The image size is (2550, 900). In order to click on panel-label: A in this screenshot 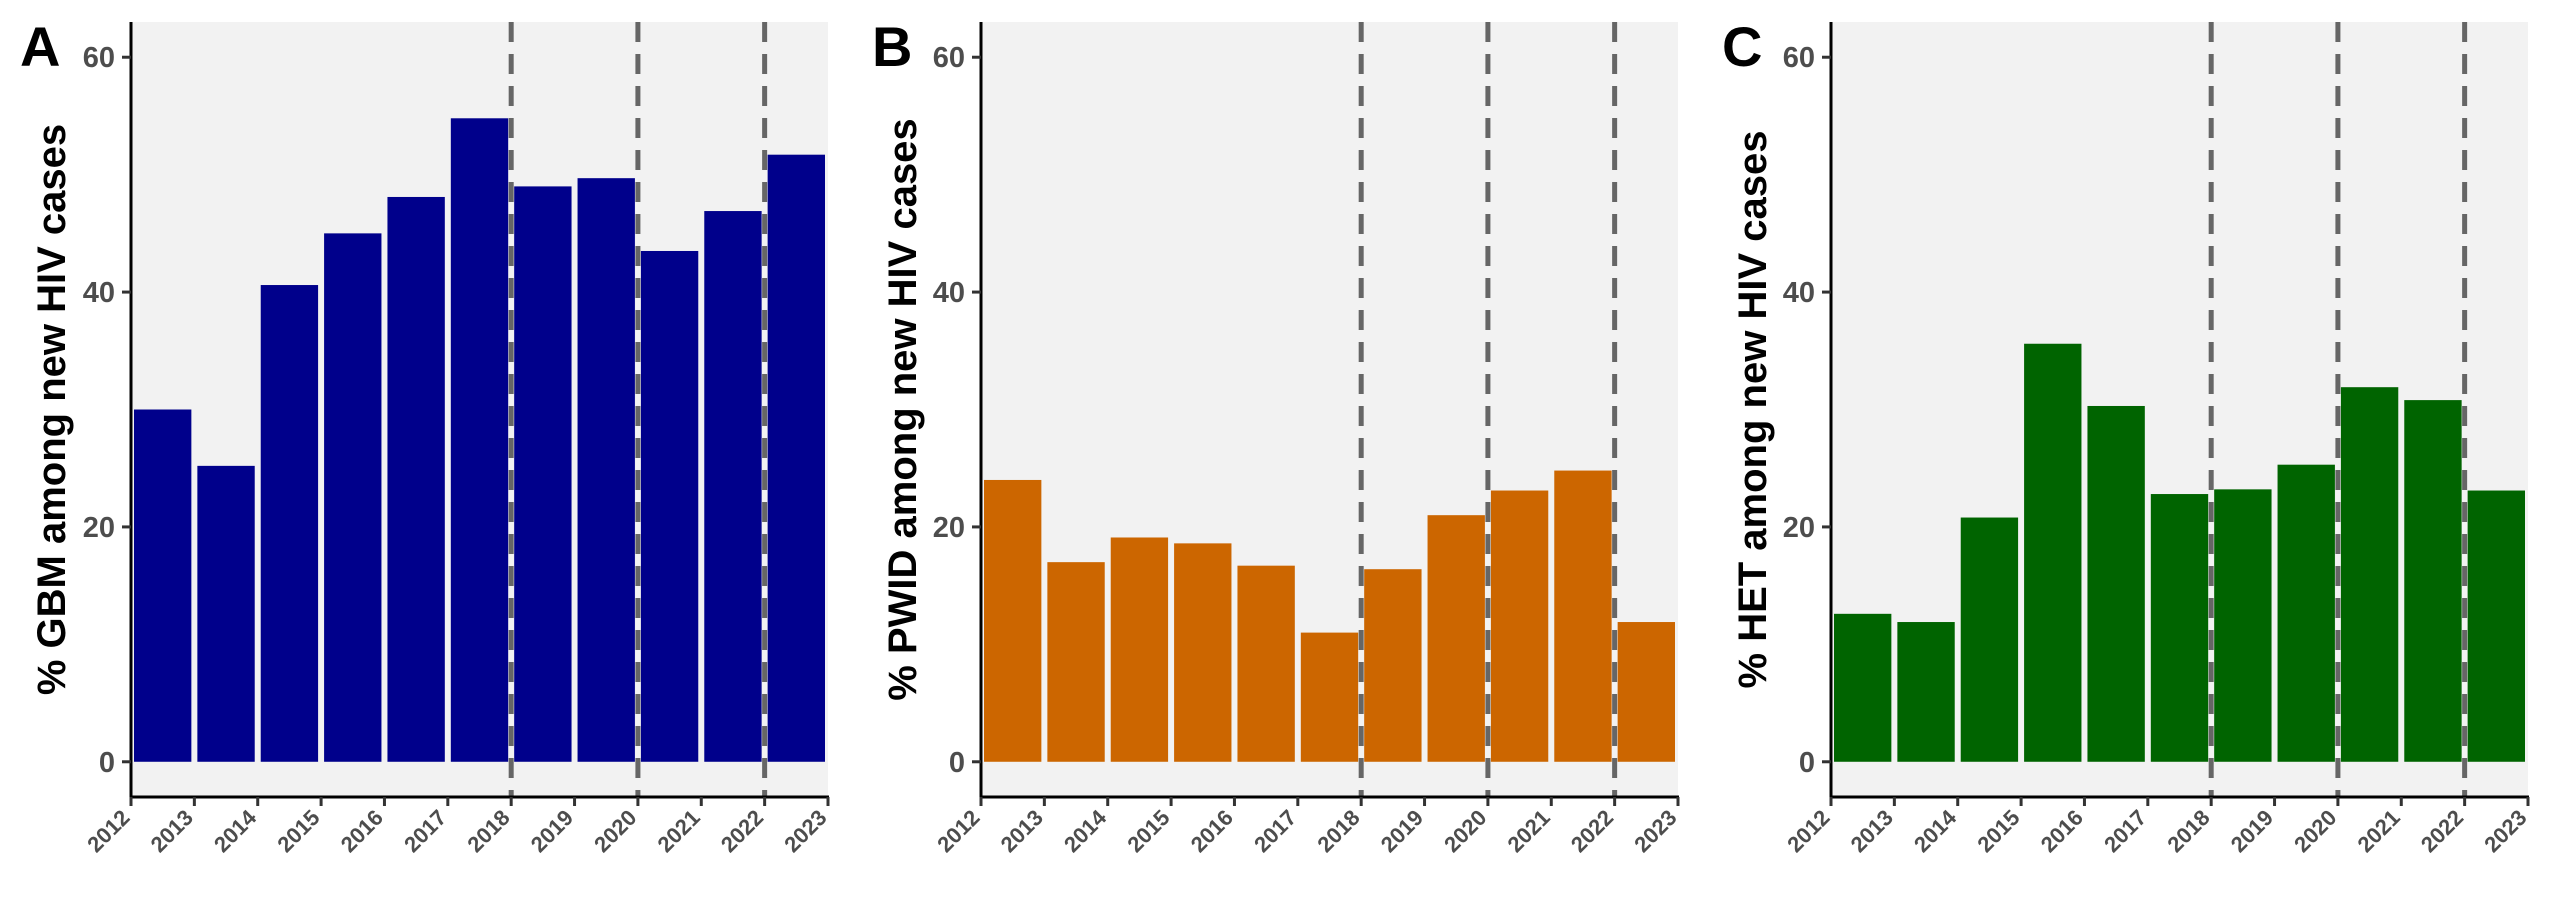, I will do `click(40, 46)`.